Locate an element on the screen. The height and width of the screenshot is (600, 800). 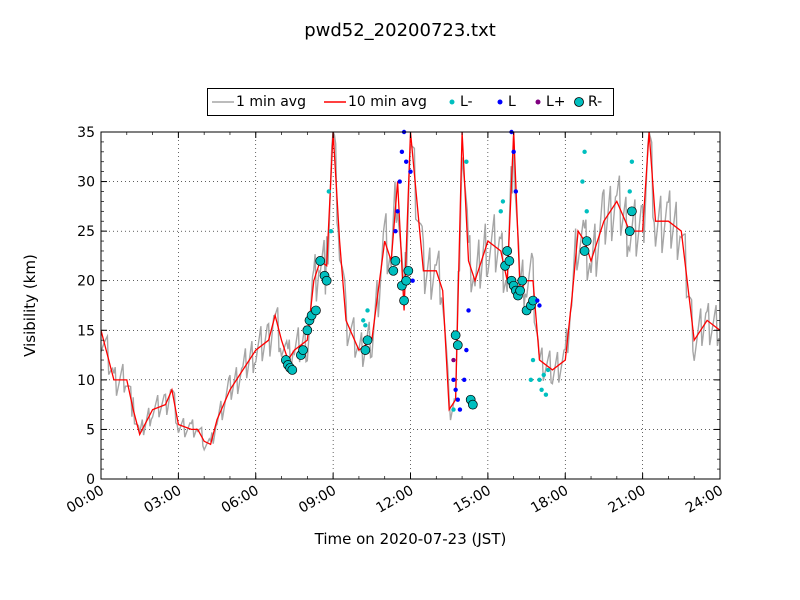
y-tick-label: 25 is located at coordinates (86, 232).